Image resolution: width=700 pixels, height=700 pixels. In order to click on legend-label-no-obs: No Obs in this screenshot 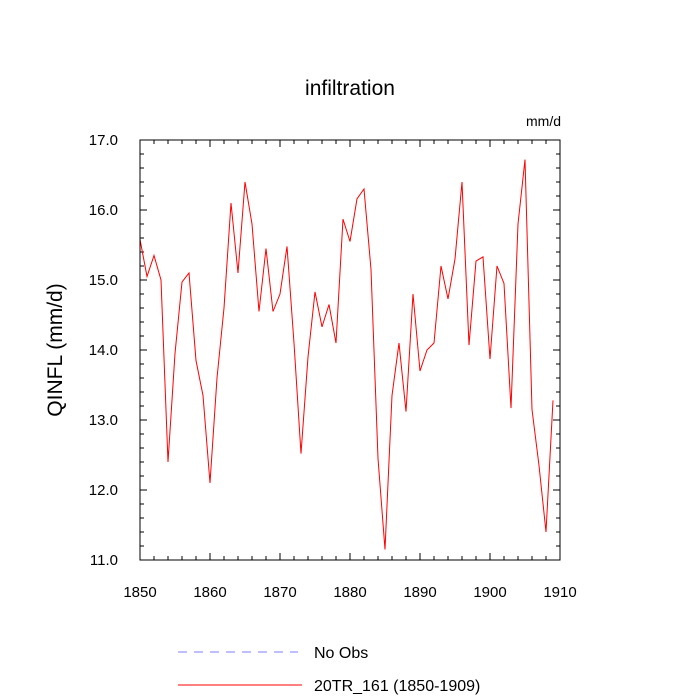, I will do `click(341, 653)`.